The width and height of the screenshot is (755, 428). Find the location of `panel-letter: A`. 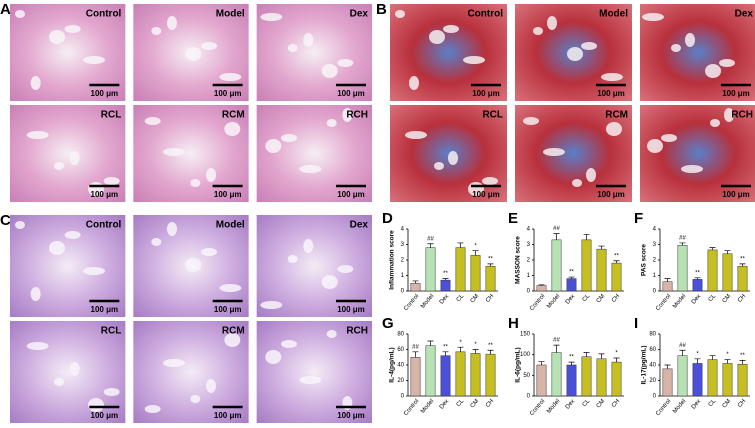

panel-letter: A is located at coordinates (5, 9).